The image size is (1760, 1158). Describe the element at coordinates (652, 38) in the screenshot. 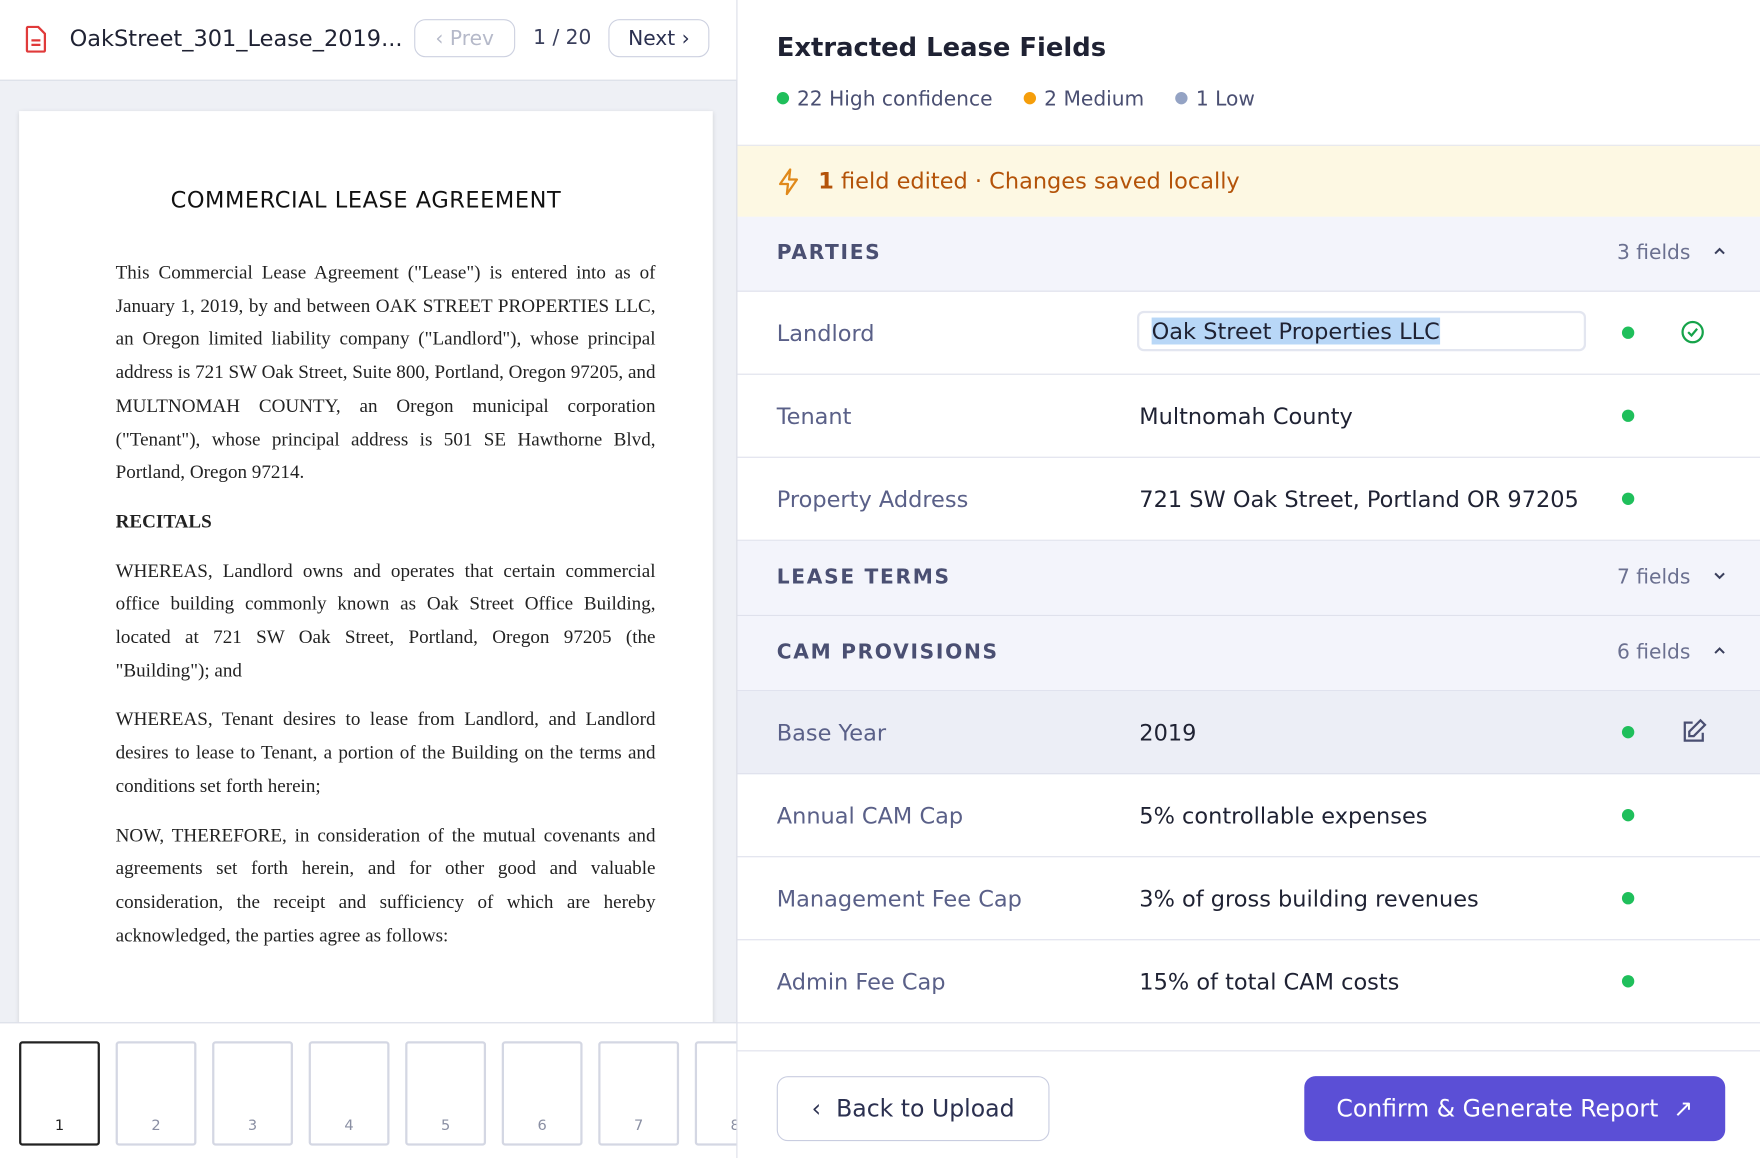

I see `next-label: Next` at that location.